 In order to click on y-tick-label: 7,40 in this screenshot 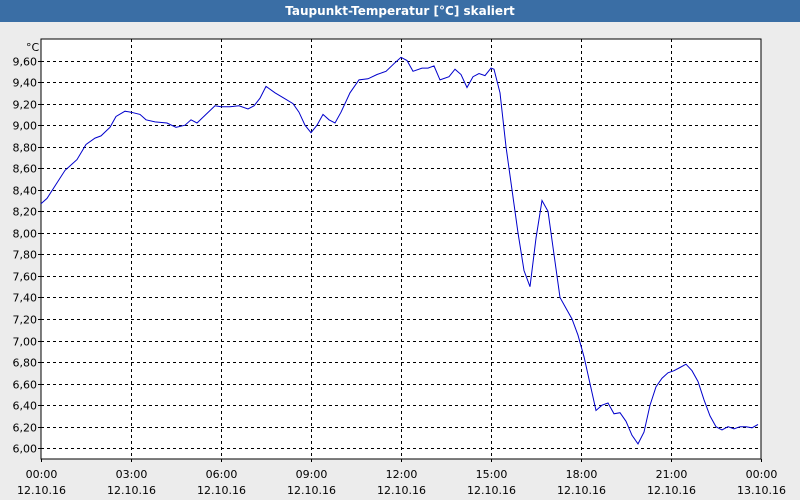, I will do `click(25, 298)`.